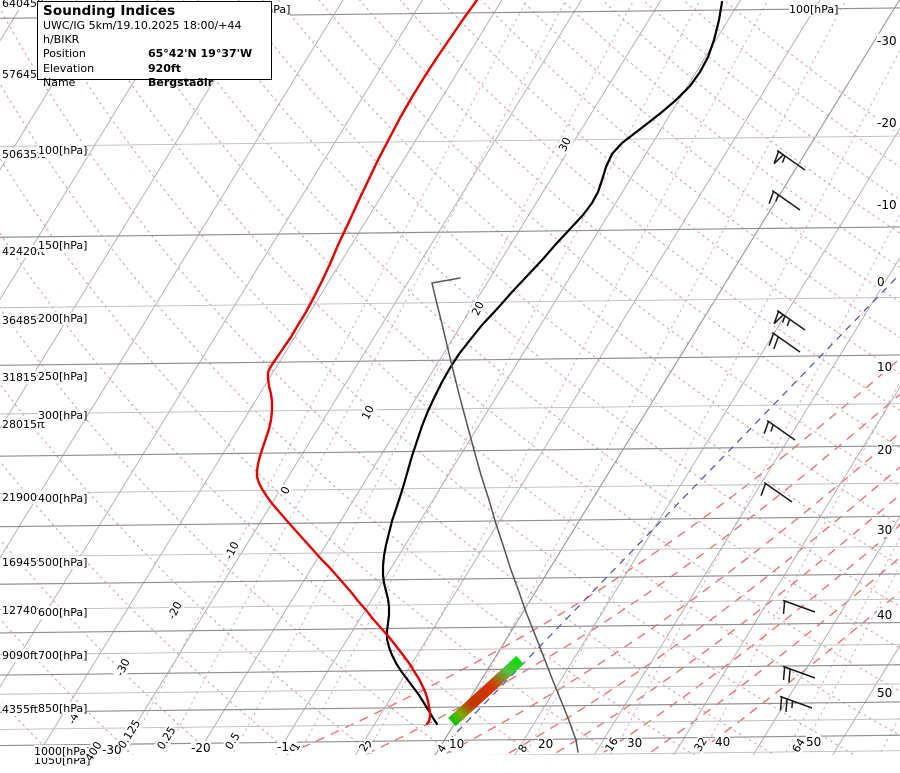  I want to click on temperature-tick-bottom: 40, so click(723, 742).